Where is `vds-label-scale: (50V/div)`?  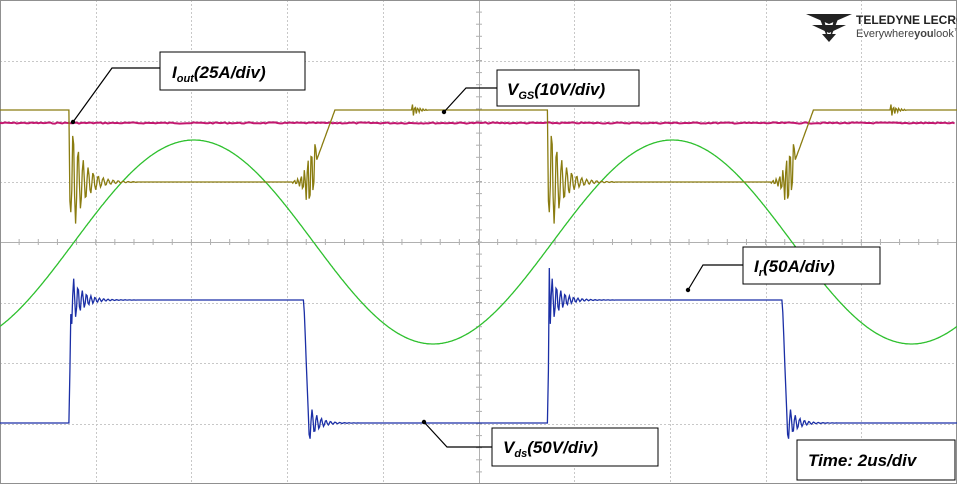
vds-label-scale: (50V/div) is located at coordinates (562, 447).